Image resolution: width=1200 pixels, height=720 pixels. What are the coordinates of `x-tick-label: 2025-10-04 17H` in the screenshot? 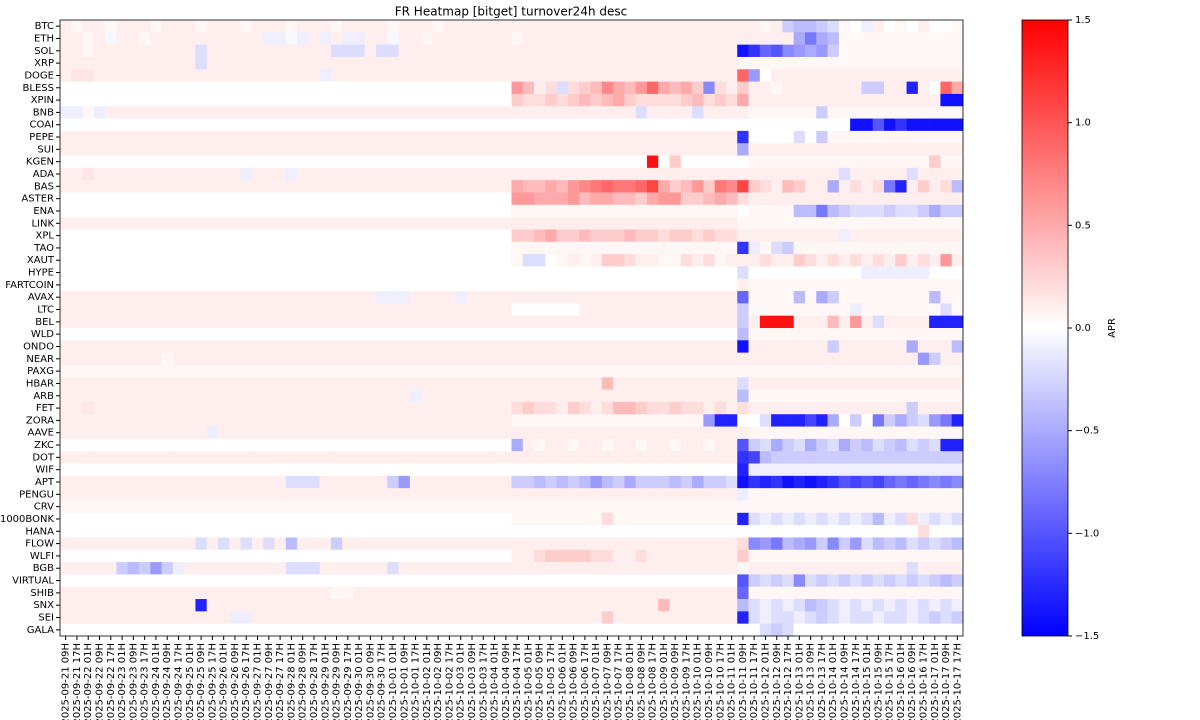 It's located at (517, 681).